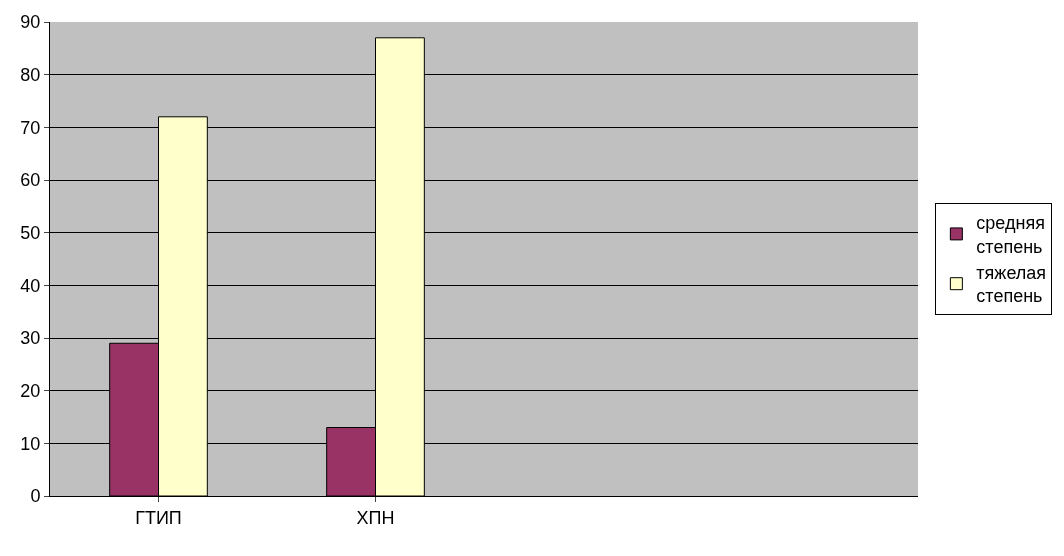  Describe the element at coordinates (30, 74) in the screenshot. I see `y-tick-label: 80` at that location.